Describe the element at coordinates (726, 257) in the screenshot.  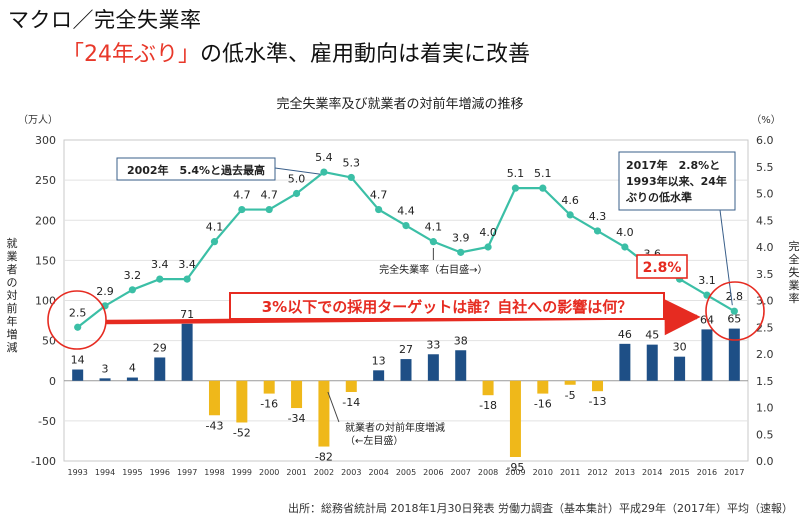
I see `latest-callout-leader` at that location.